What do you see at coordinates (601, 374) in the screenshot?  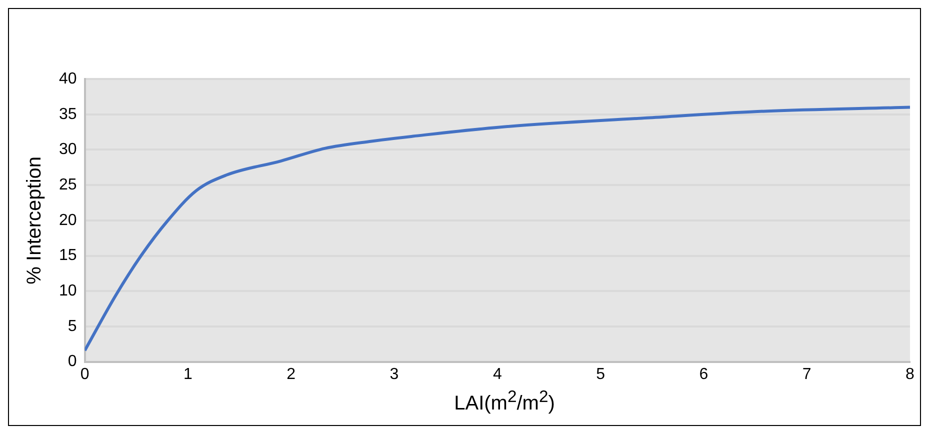 I see `x-tick-label: 5` at bounding box center [601, 374].